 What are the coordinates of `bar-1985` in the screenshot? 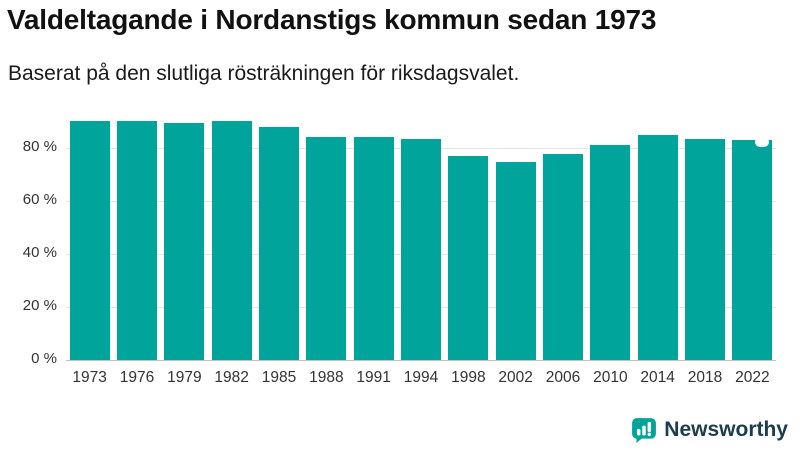 It's located at (279, 243).